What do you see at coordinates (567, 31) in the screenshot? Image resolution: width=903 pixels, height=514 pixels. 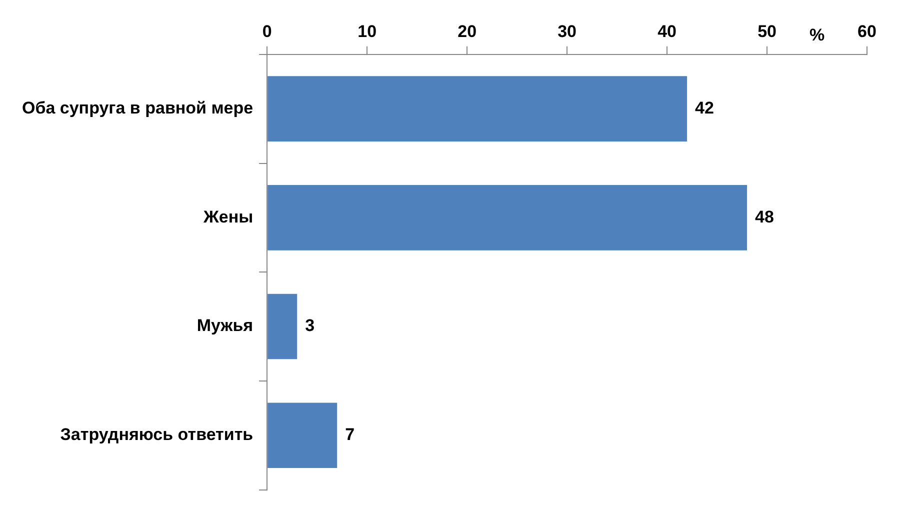 I see `x-tick-label: 30` at bounding box center [567, 31].